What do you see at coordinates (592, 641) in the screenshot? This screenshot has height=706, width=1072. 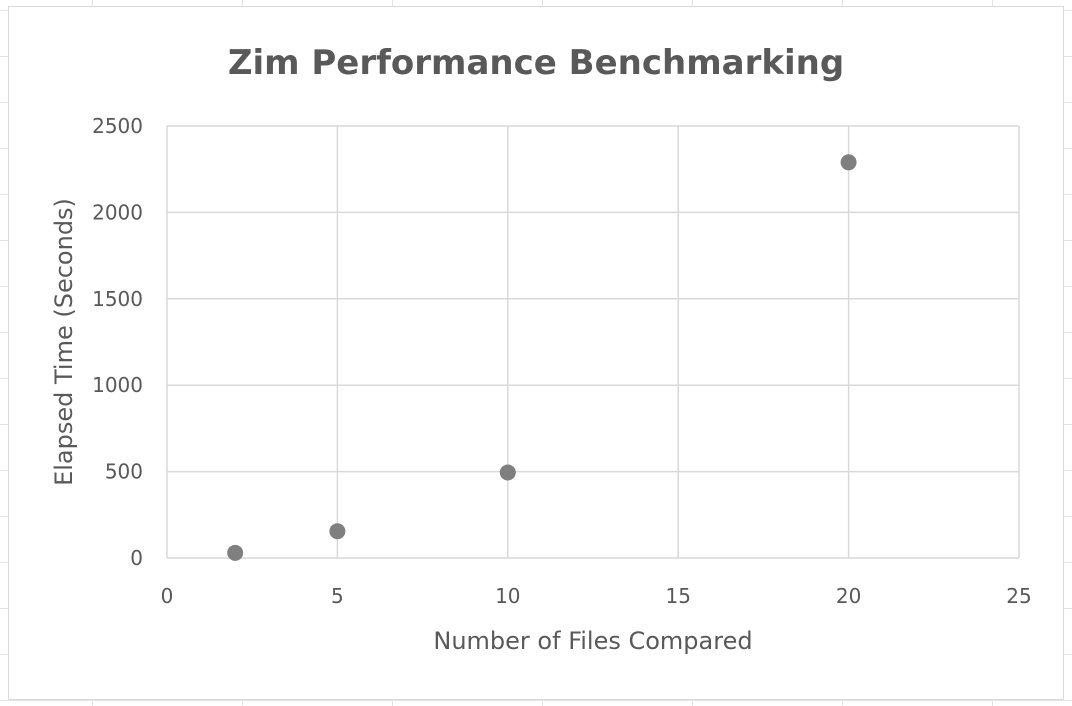 I see `x-axis-title: Number of Files Compared` at bounding box center [592, 641].